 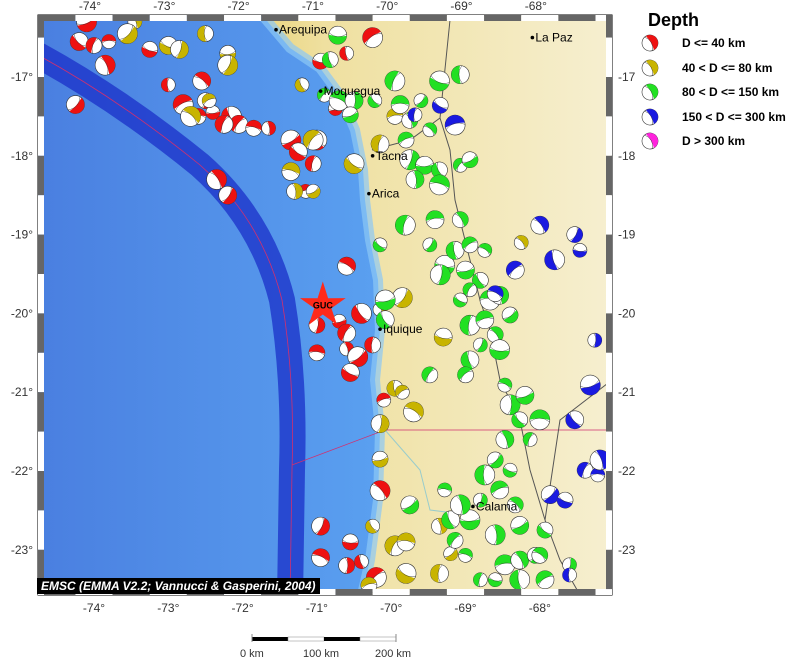 I want to click on lat-tick-left: -18°, so click(x=22, y=156).